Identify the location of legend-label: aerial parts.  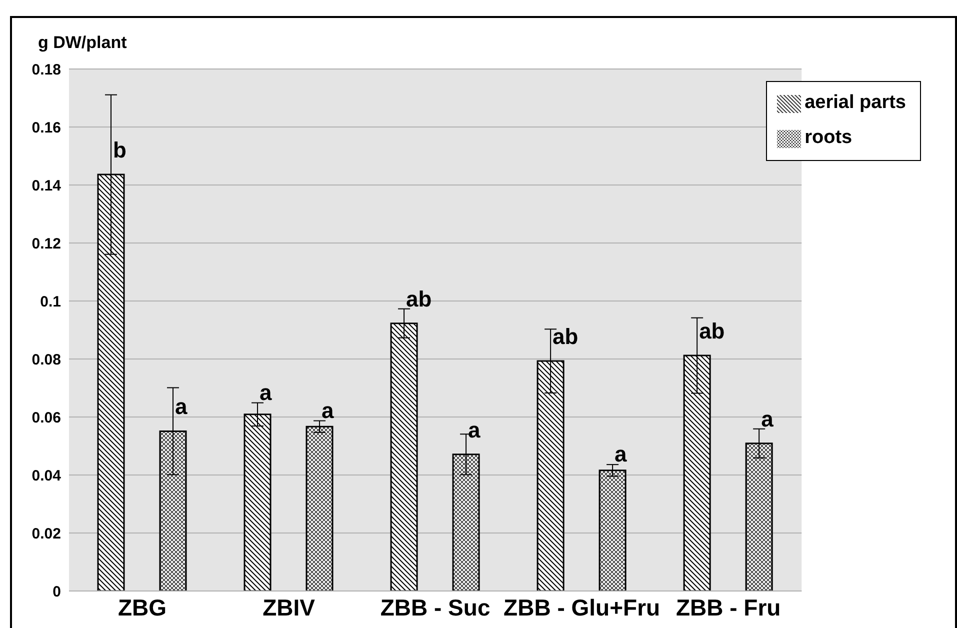
(855, 102).